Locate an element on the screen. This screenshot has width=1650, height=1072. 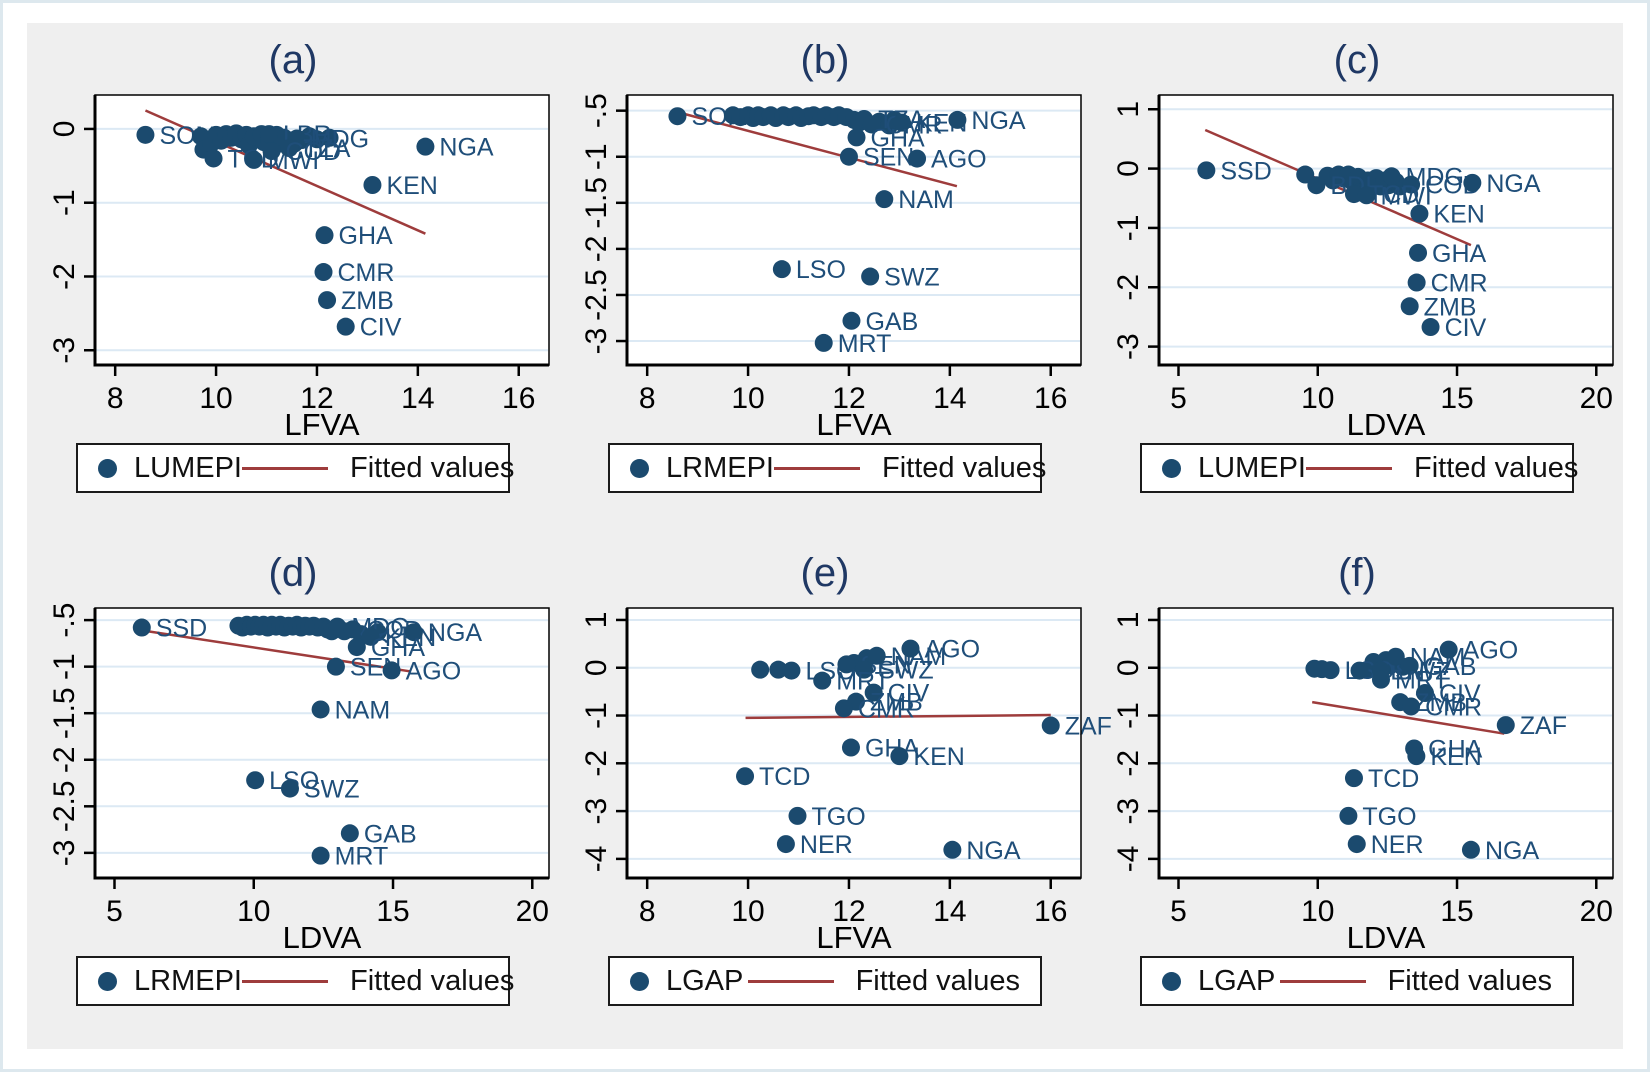
data-point-ZMB is located at coordinates (327, 300).